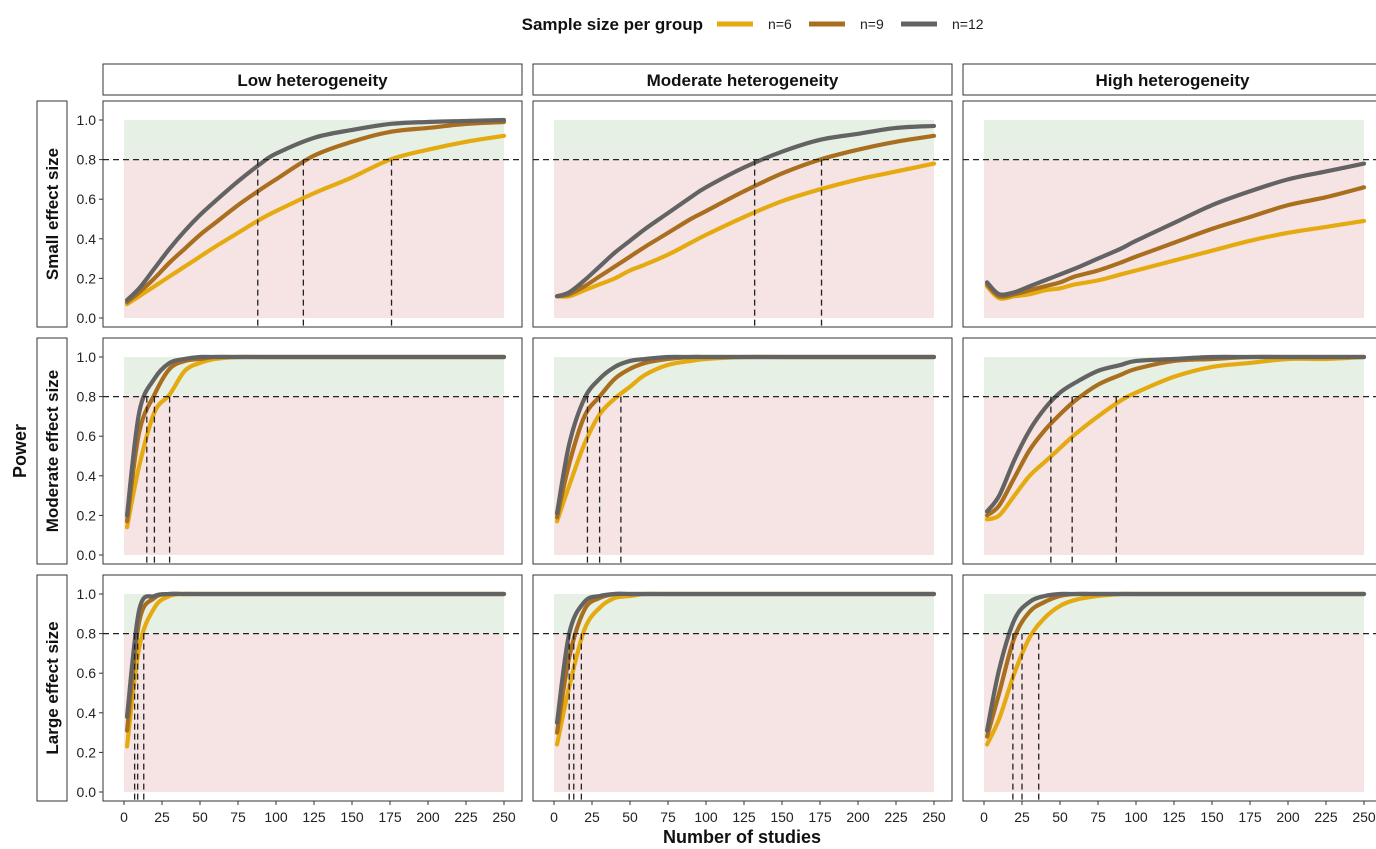 This screenshot has height=849, width=1376. What do you see at coordinates (1173, 80) in the screenshot?
I see `column-strip-label-high: High heterogeneity` at bounding box center [1173, 80].